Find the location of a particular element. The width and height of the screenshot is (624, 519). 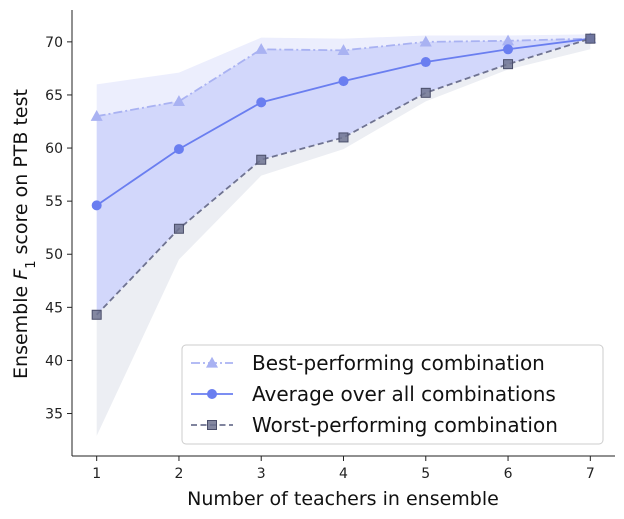

legend-label-2: Worst-performing combination is located at coordinates (405, 425).